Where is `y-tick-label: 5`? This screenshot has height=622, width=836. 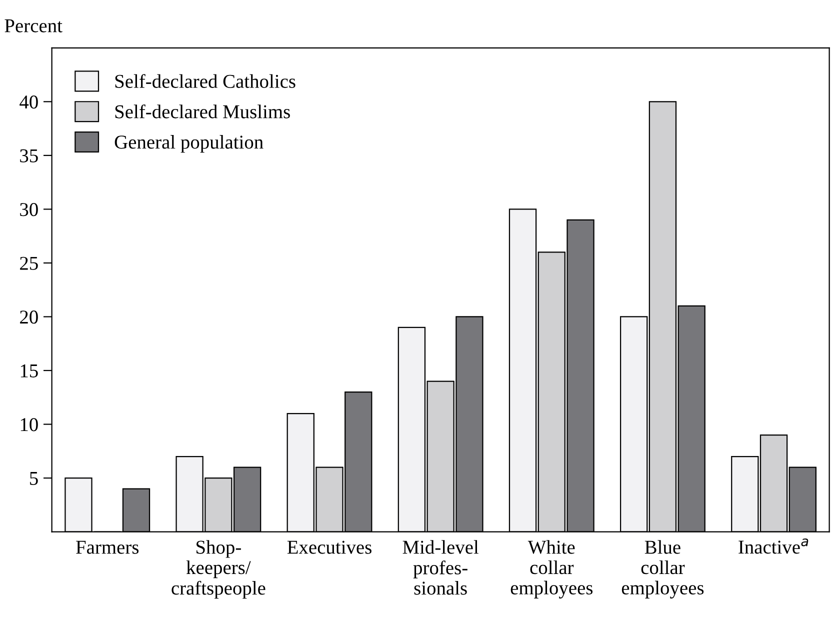 y-tick-label: 5 is located at coordinates (34, 478).